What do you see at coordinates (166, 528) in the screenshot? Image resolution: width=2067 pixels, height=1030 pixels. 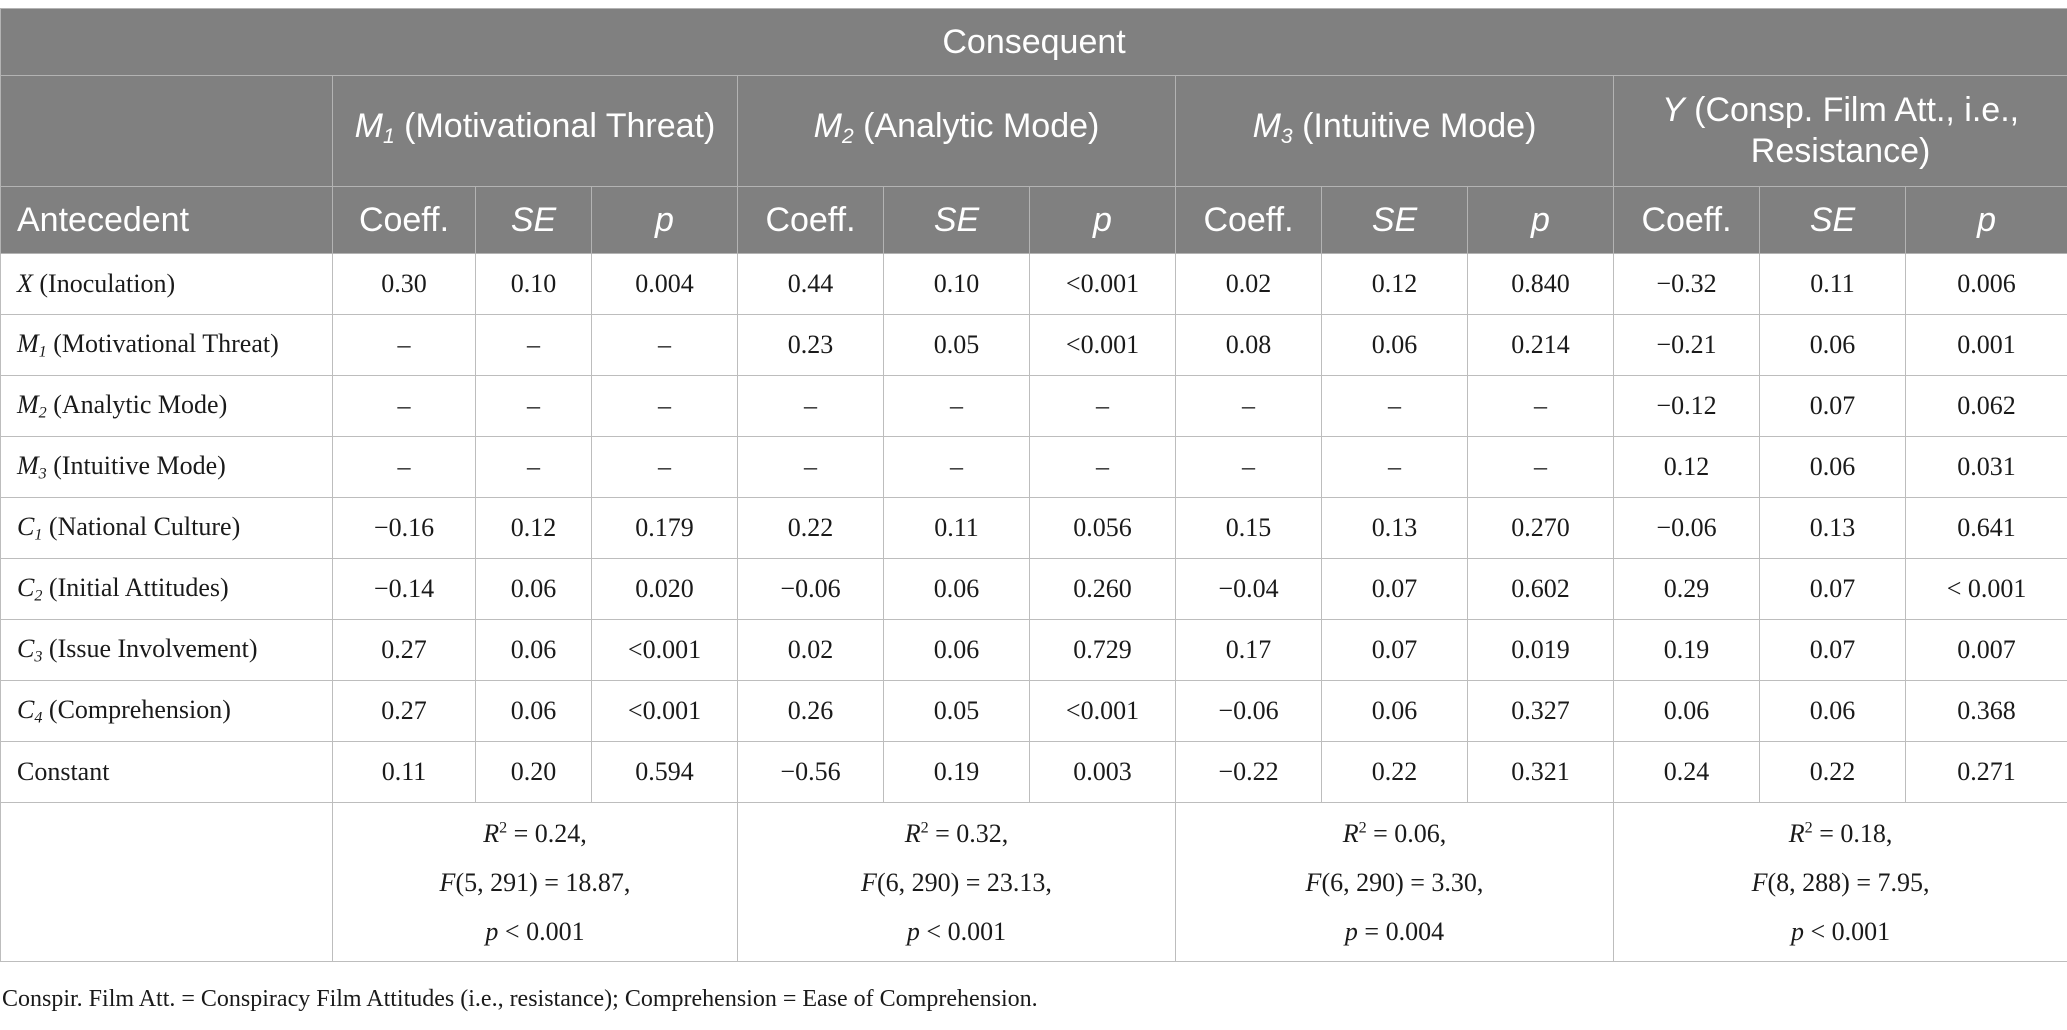 I see `antecedent-label: C1 (National Culture)` at bounding box center [166, 528].